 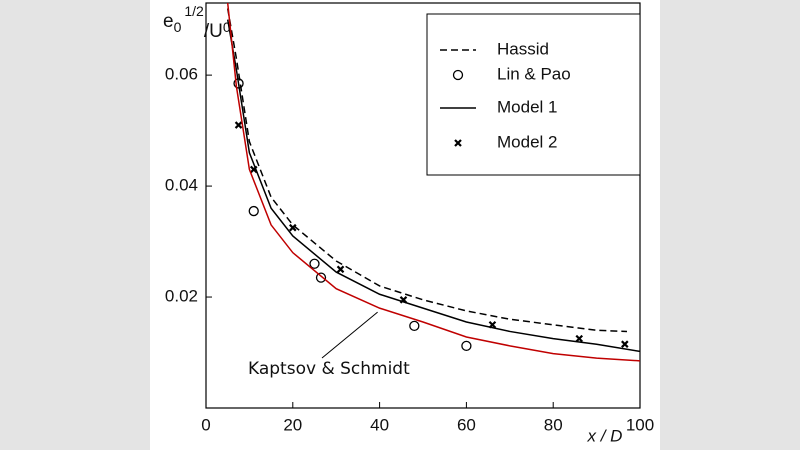 I want to click on annotation: Kaptsov & Schmidt, so click(x=329, y=369).